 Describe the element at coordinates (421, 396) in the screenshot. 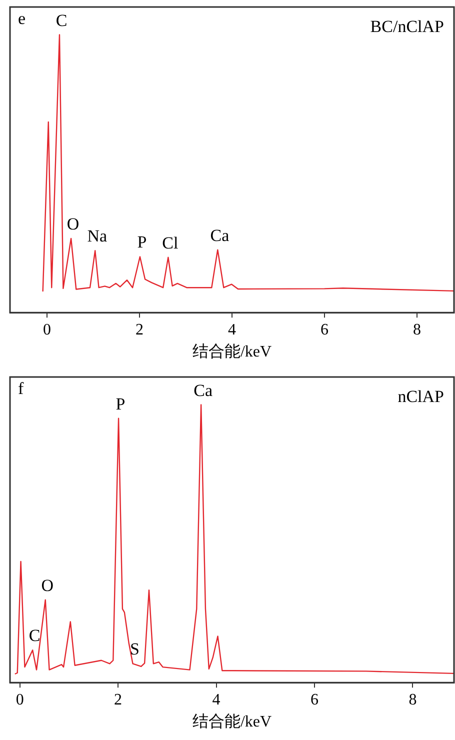

I see `annotation: nClAP` at that location.